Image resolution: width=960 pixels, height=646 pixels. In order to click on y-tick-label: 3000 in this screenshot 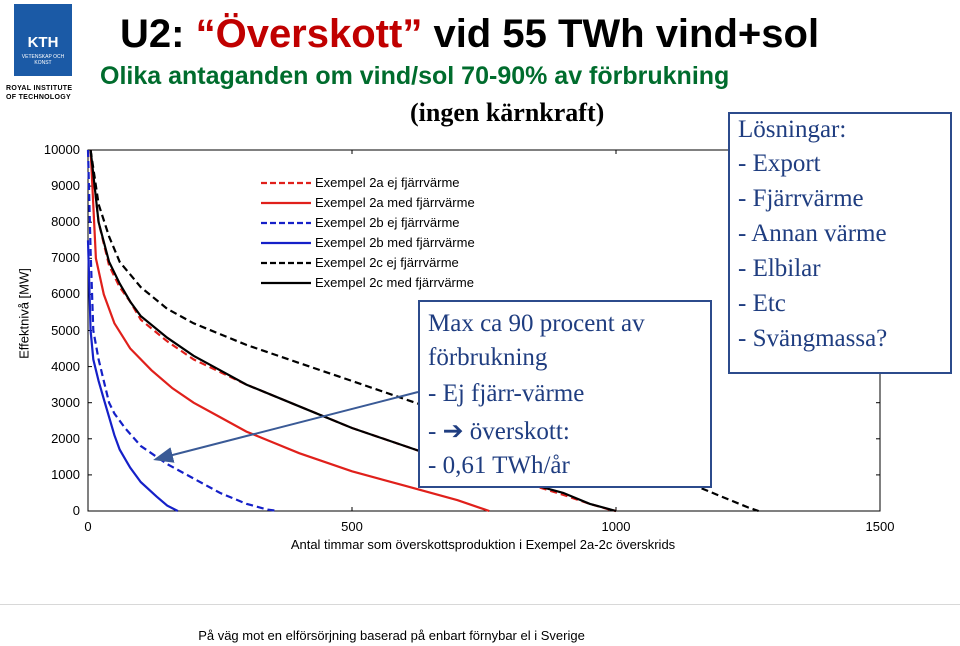, I will do `click(65, 402)`.